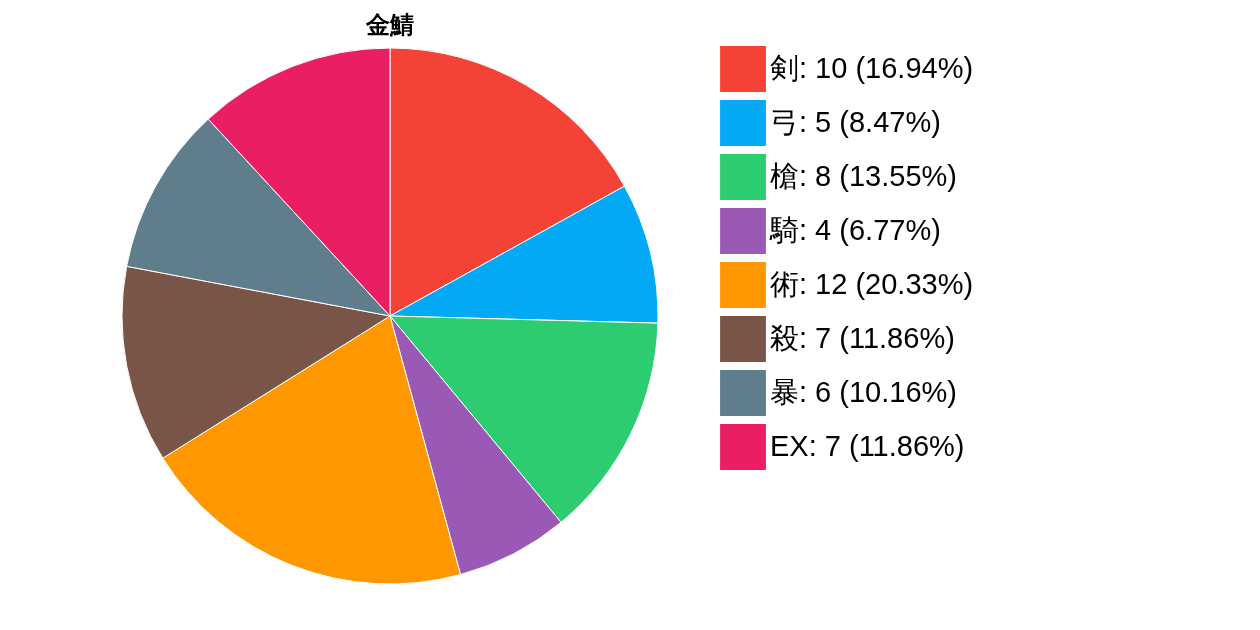  I want to click on chart-title: 金鯖, so click(389, 24).